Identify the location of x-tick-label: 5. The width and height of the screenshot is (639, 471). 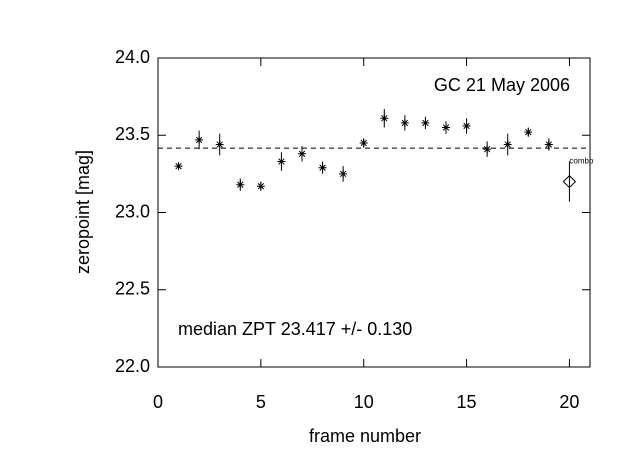
(261, 402).